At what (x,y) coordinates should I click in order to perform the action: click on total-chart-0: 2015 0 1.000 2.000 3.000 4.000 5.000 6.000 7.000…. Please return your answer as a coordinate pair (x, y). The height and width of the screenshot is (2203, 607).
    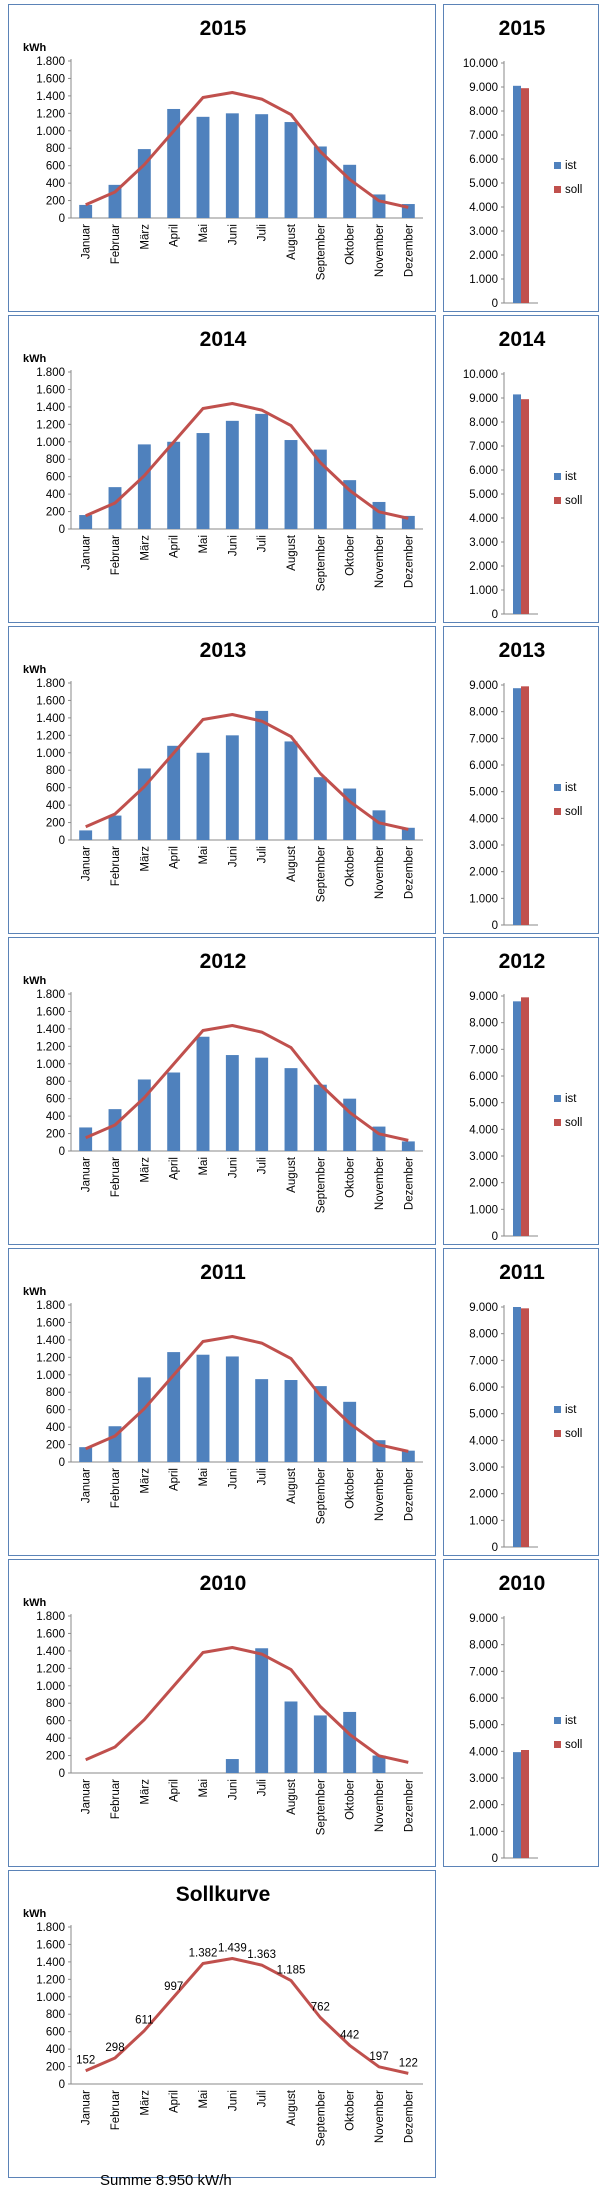
    Looking at the image, I should click on (521, 158).